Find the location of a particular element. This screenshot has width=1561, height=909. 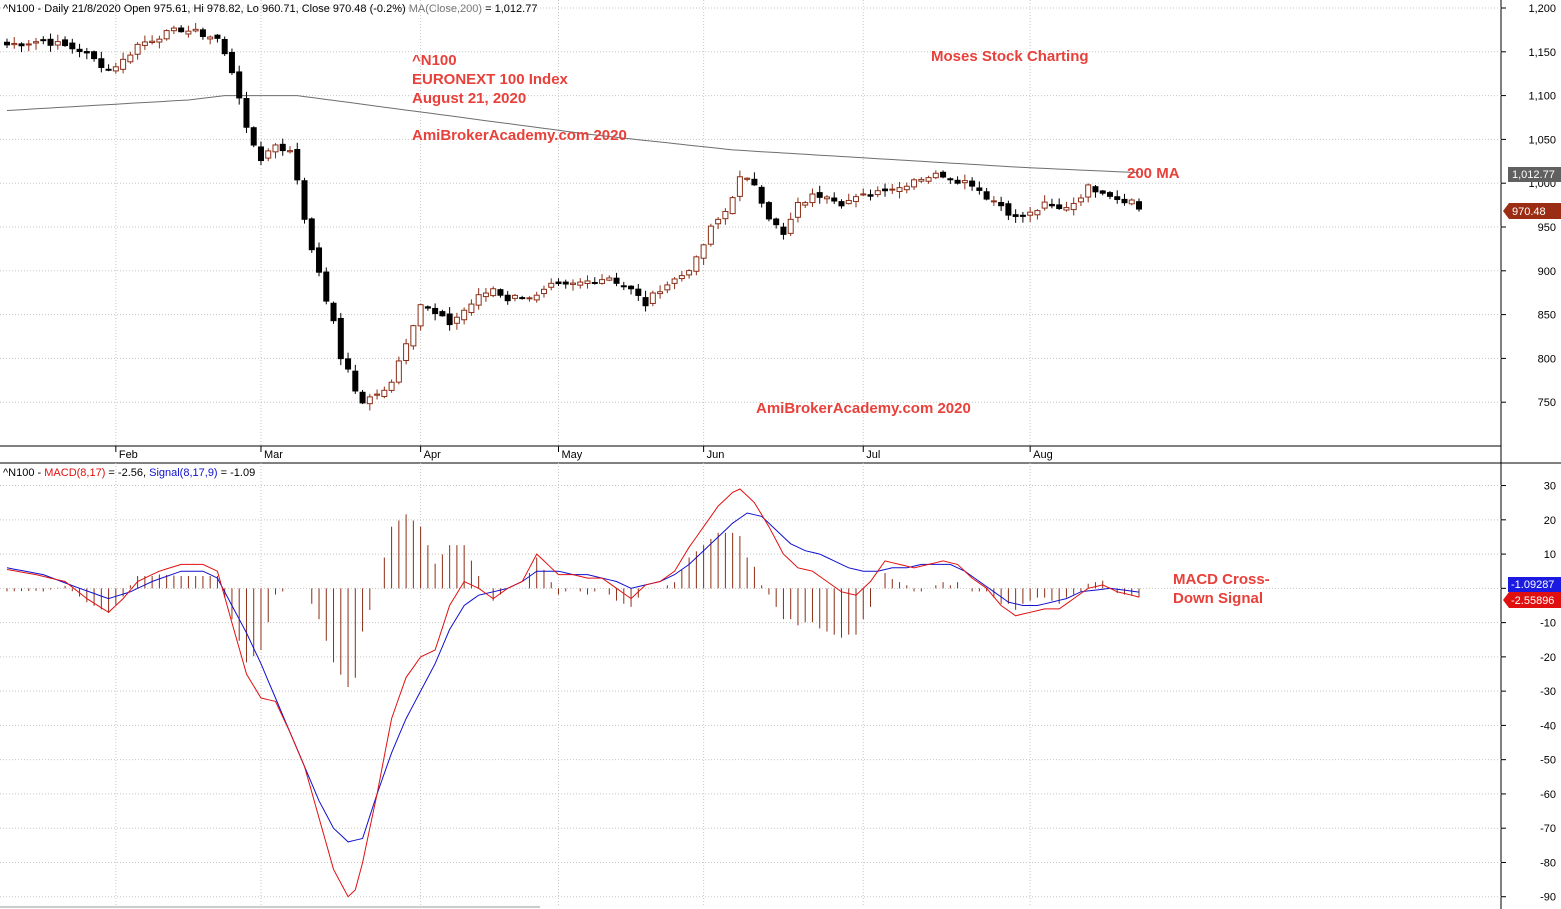

month-label: Jun is located at coordinates (716, 455).